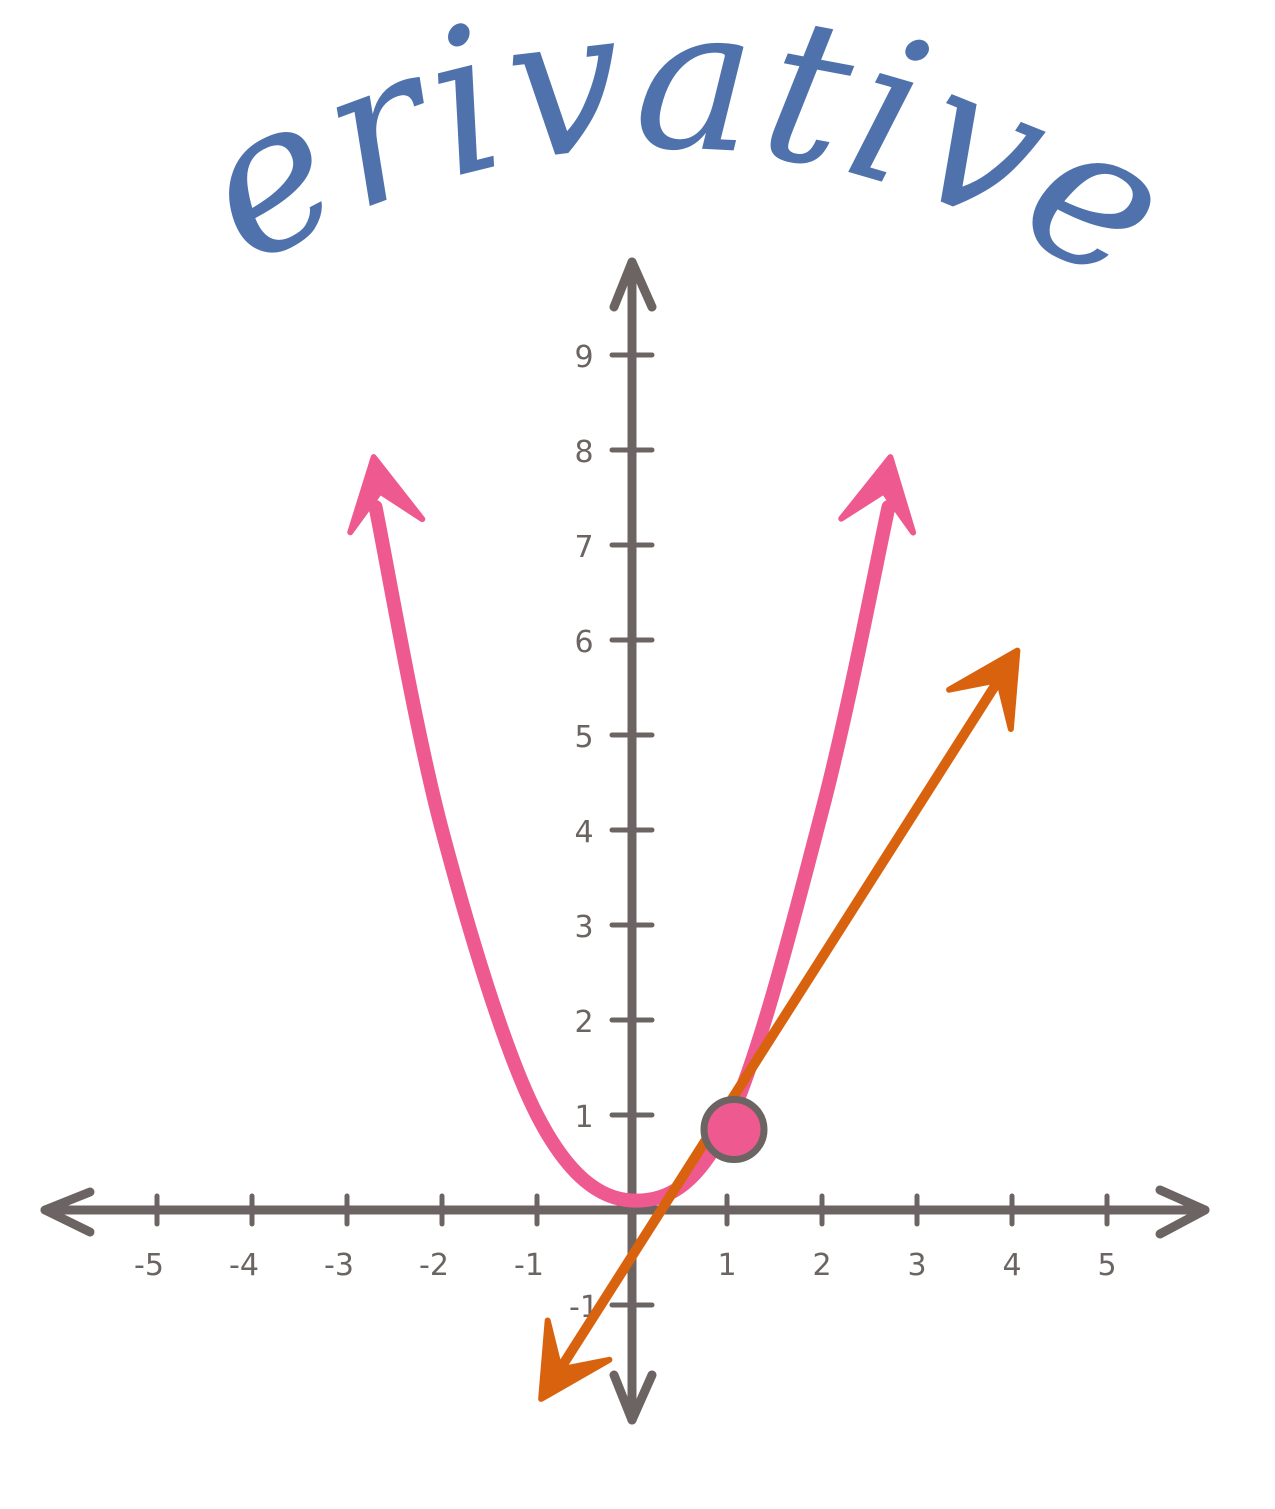  I want to click on y-tick-label: 2, so click(583, 1022).